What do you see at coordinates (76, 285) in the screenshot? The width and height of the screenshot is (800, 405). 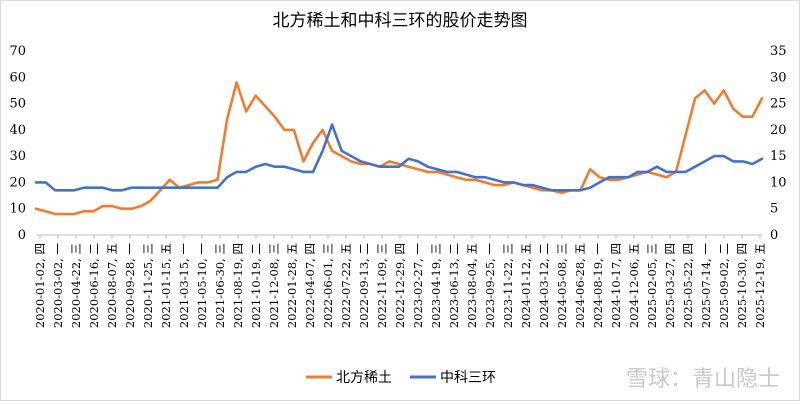 I see `x-tick-label: 2020-04-22, 三` at bounding box center [76, 285].